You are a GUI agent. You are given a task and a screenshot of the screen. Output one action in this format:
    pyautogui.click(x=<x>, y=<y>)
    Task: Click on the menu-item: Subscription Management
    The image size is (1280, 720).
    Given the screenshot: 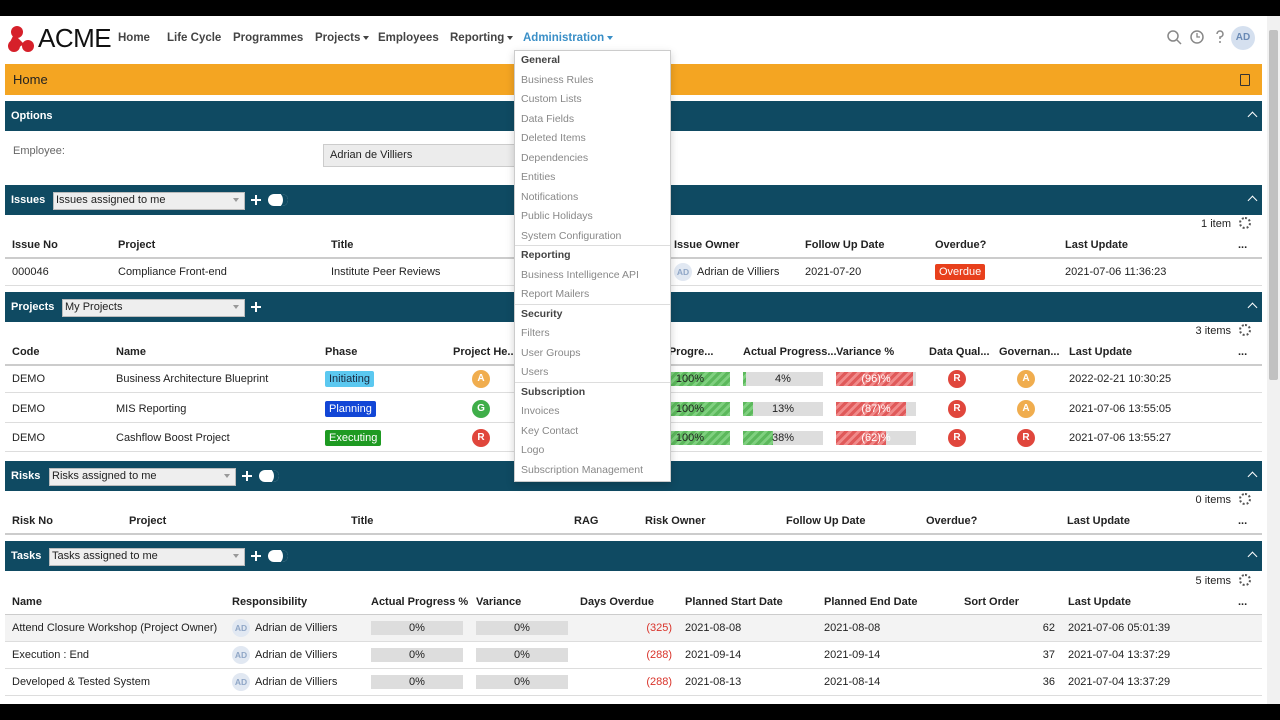 What is the action you would take?
    pyautogui.click(x=582, y=469)
    